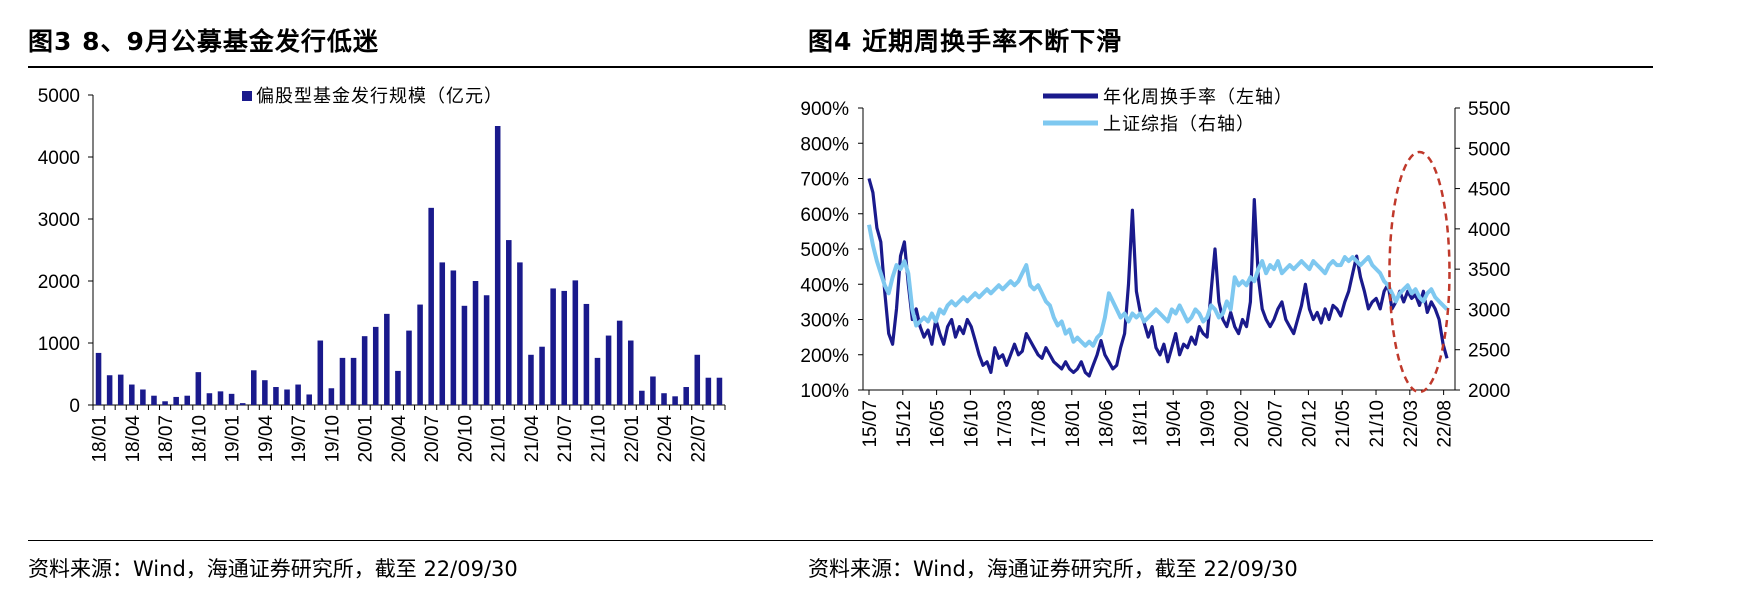 The image size is (1753, 594). I want to click on x-tick-label: 20/04, so click(399, 439).